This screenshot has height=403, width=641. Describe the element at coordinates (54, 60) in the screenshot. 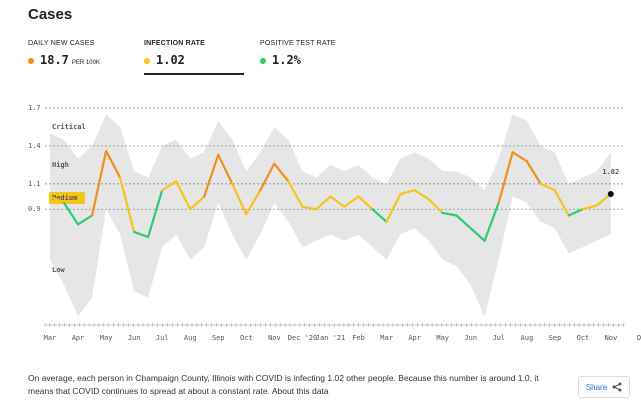

I see `tab-value: 18.7` at that location.